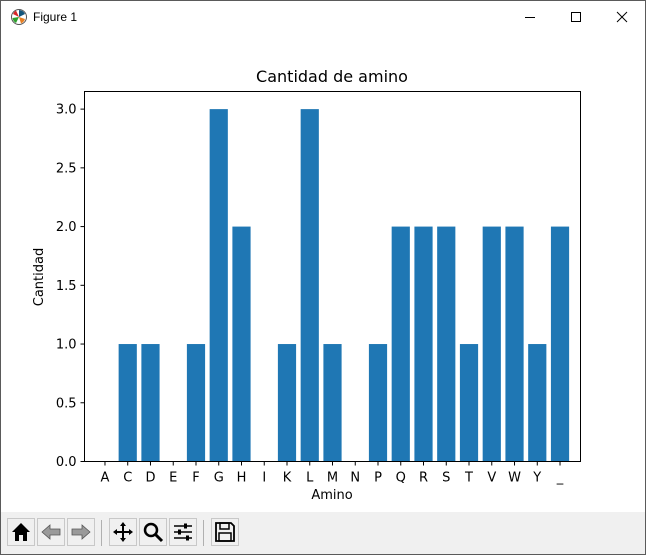  I want to click on x-tick-label: T, so click(468, 478).